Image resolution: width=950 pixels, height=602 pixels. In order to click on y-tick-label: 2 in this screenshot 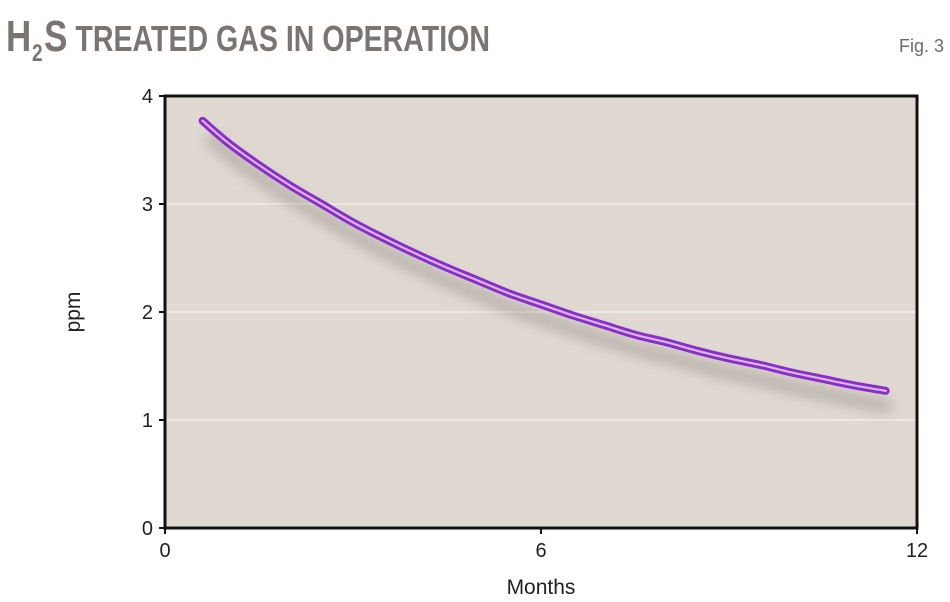, I will do `click(147, 313)`.